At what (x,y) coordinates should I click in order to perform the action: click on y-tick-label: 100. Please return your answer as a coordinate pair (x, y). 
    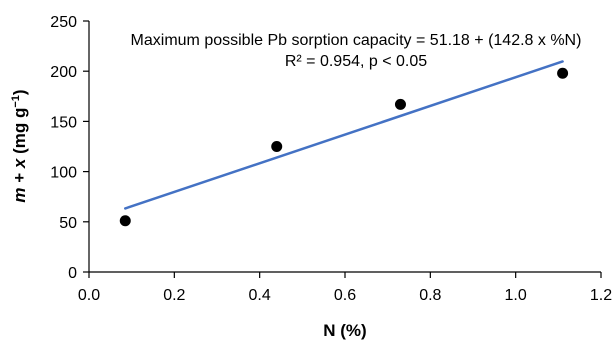
    Looking at the image, I should click on (63, 173).